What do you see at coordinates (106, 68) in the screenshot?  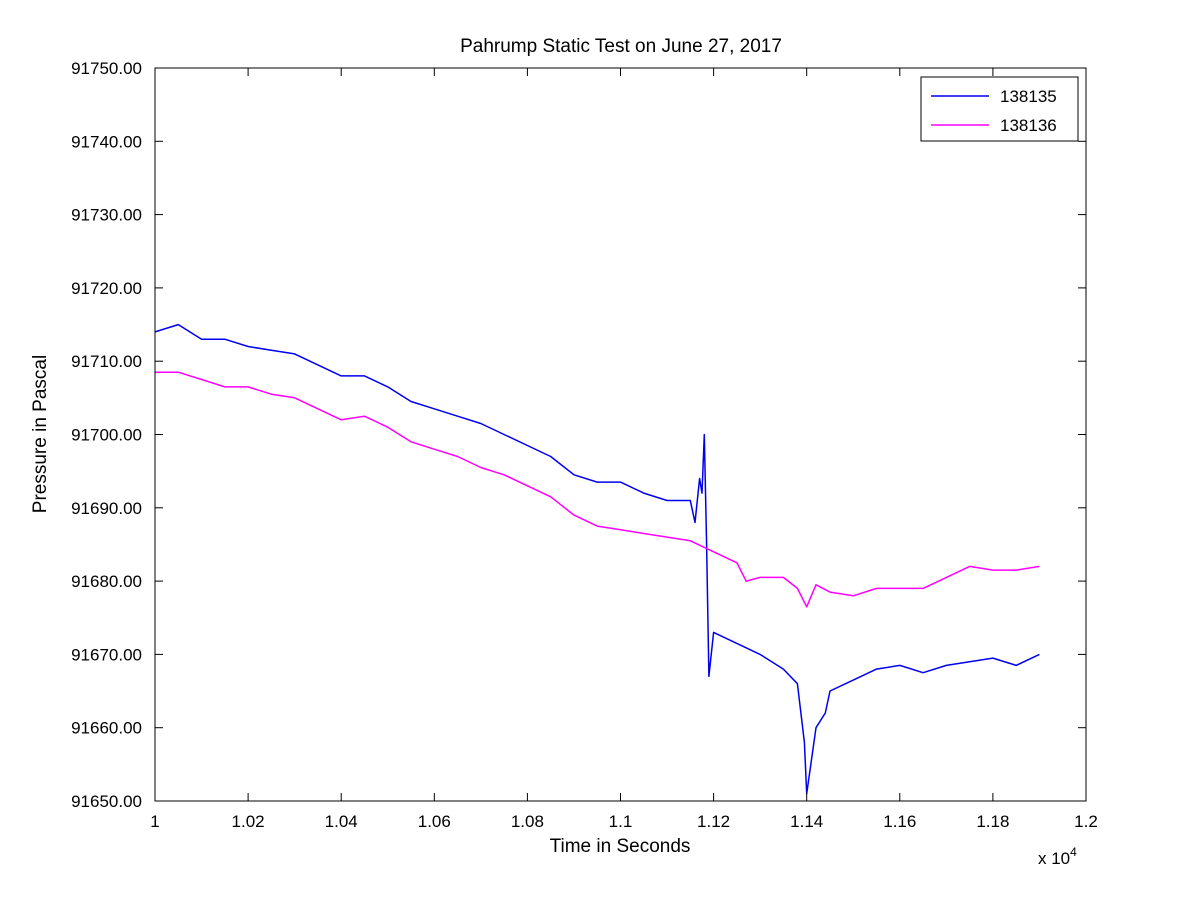 I see `y-tick-label: 91750.00` at bounding box center [106, 68].